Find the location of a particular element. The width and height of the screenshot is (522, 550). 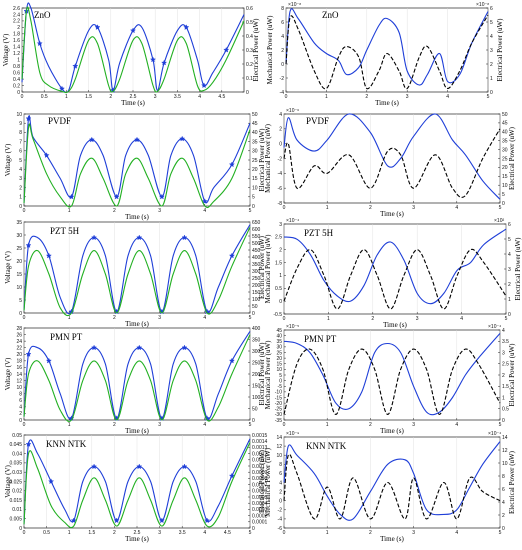

x-tick-label: 1.5 is located at coordinates (91, 533).